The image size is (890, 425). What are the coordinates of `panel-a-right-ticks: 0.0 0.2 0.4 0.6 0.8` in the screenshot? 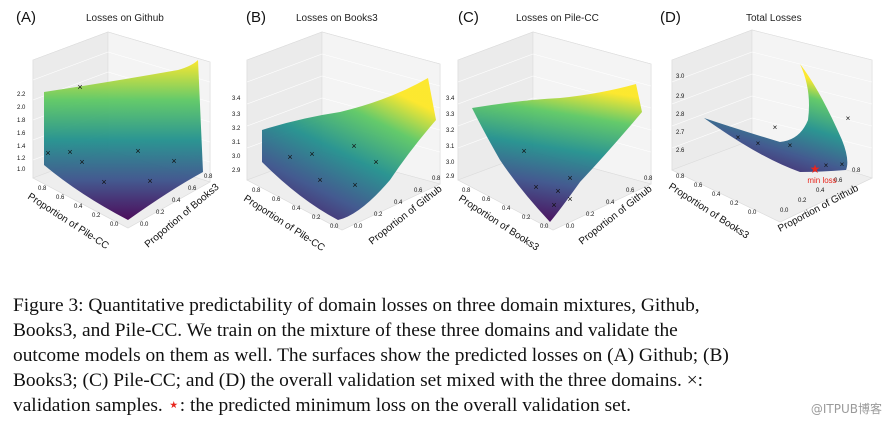 It's located at (176, 201).